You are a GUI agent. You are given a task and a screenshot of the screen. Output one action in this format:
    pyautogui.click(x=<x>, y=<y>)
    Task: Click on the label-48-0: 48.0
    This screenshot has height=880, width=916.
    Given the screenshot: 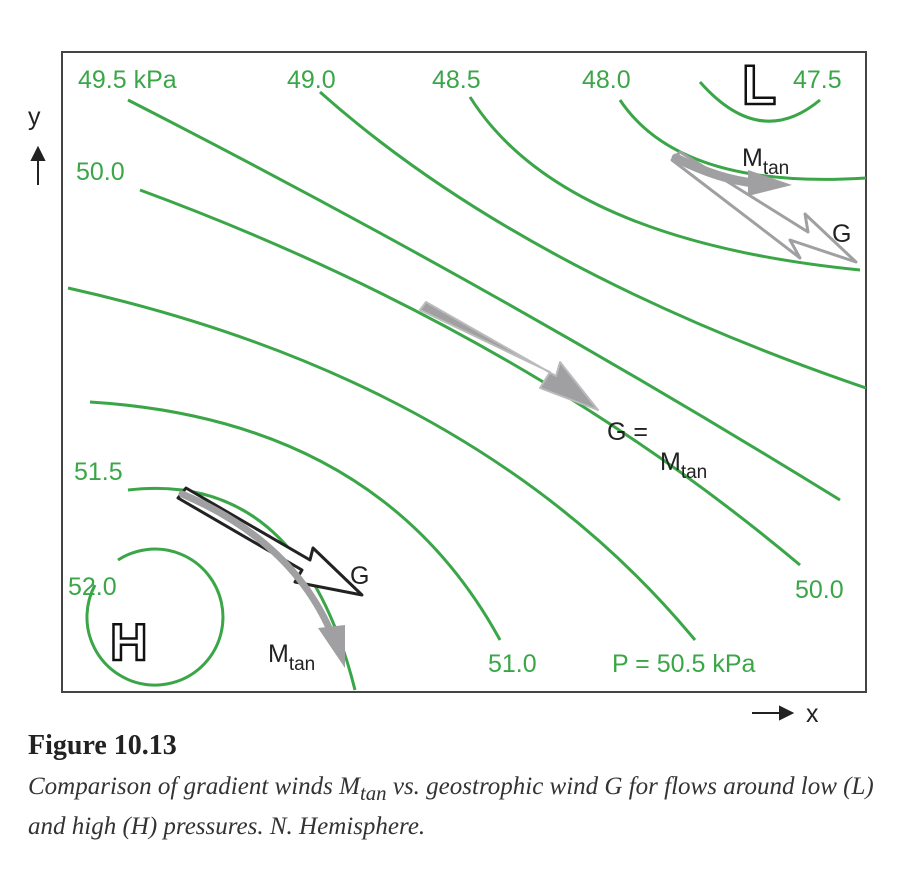 What is the action you would take?
    pyautogui.click(x=606, y=80)
    